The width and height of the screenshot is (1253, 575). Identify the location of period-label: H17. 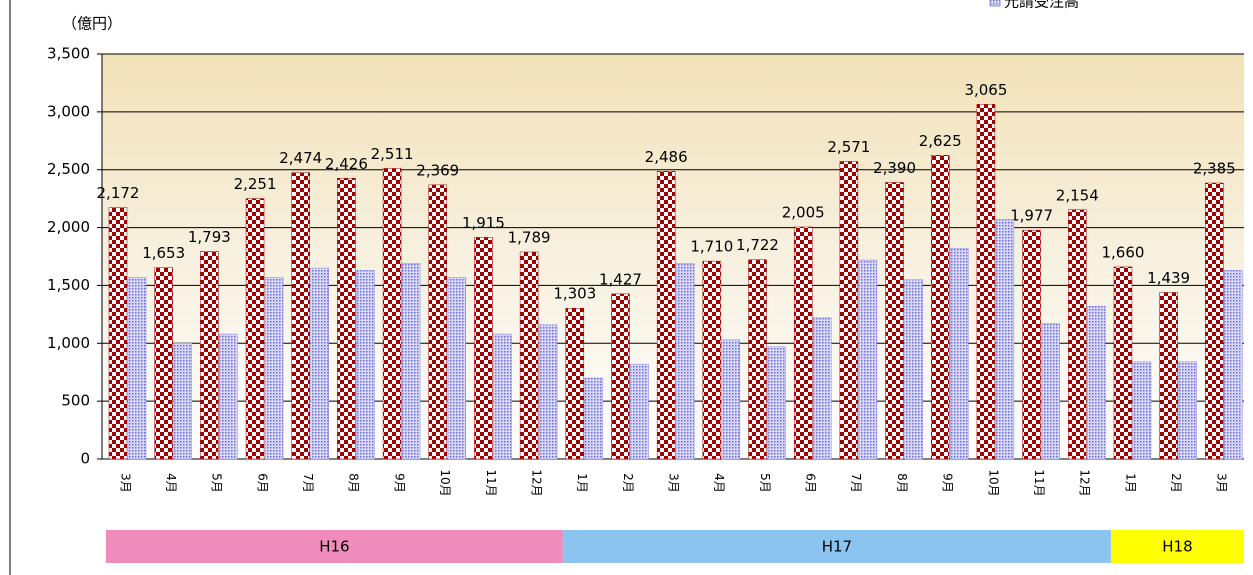
(837, 547).